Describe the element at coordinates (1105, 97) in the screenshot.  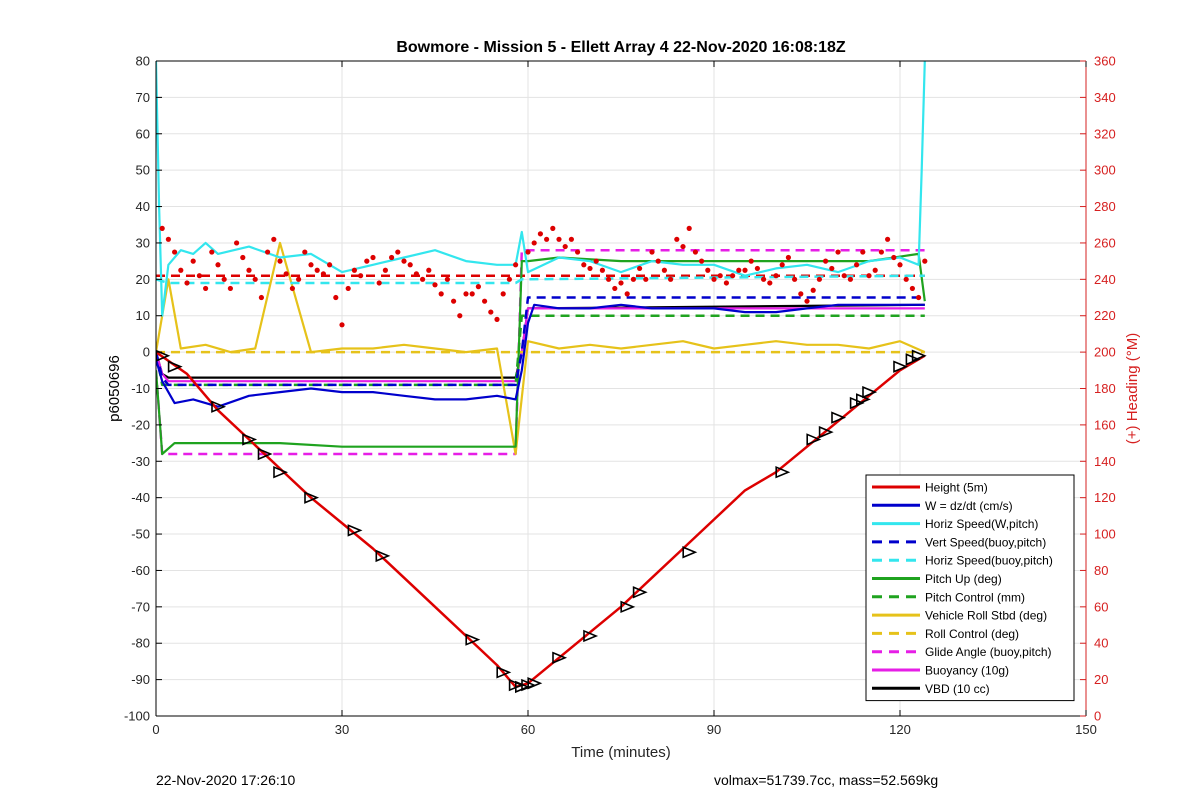
I see `y2-tick-label: 340` at that location.